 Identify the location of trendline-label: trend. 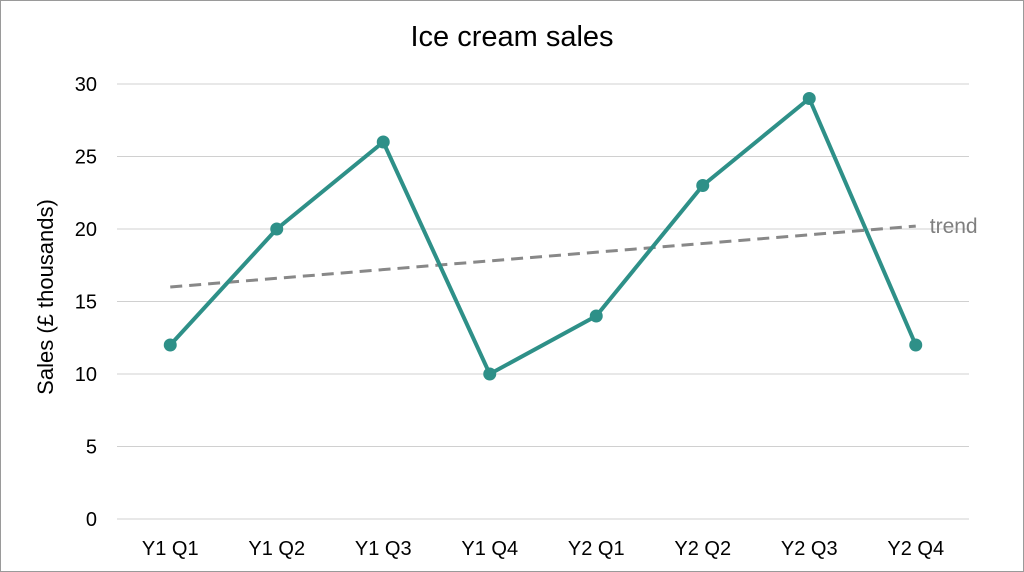
(954, 226).